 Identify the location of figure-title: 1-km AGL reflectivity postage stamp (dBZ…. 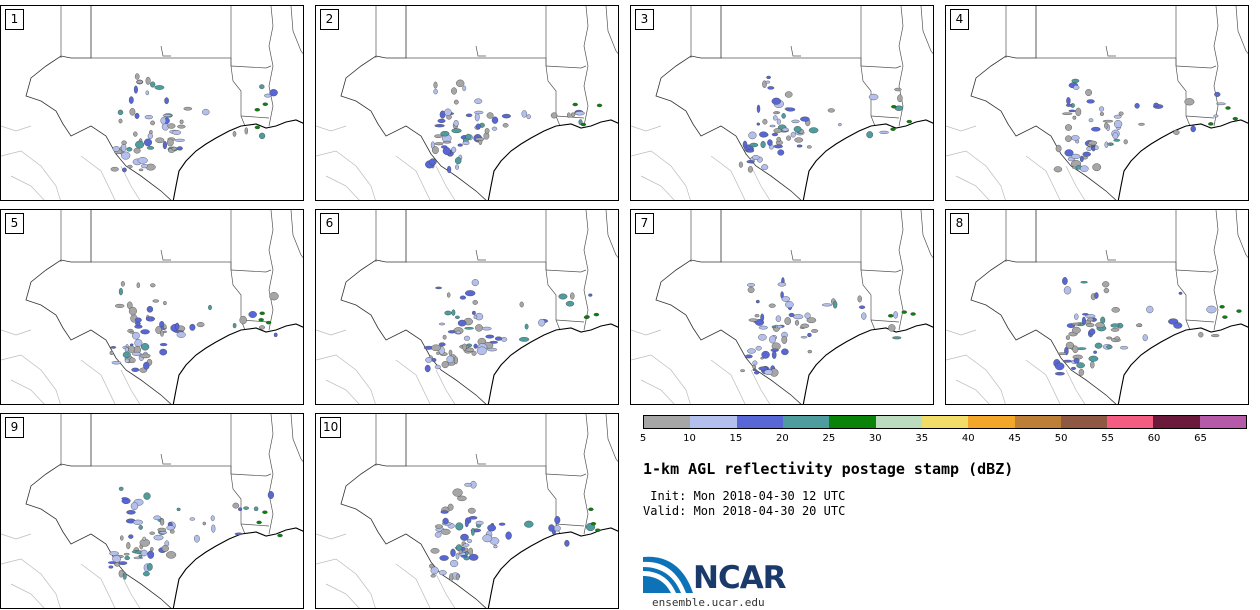
(828, 469).